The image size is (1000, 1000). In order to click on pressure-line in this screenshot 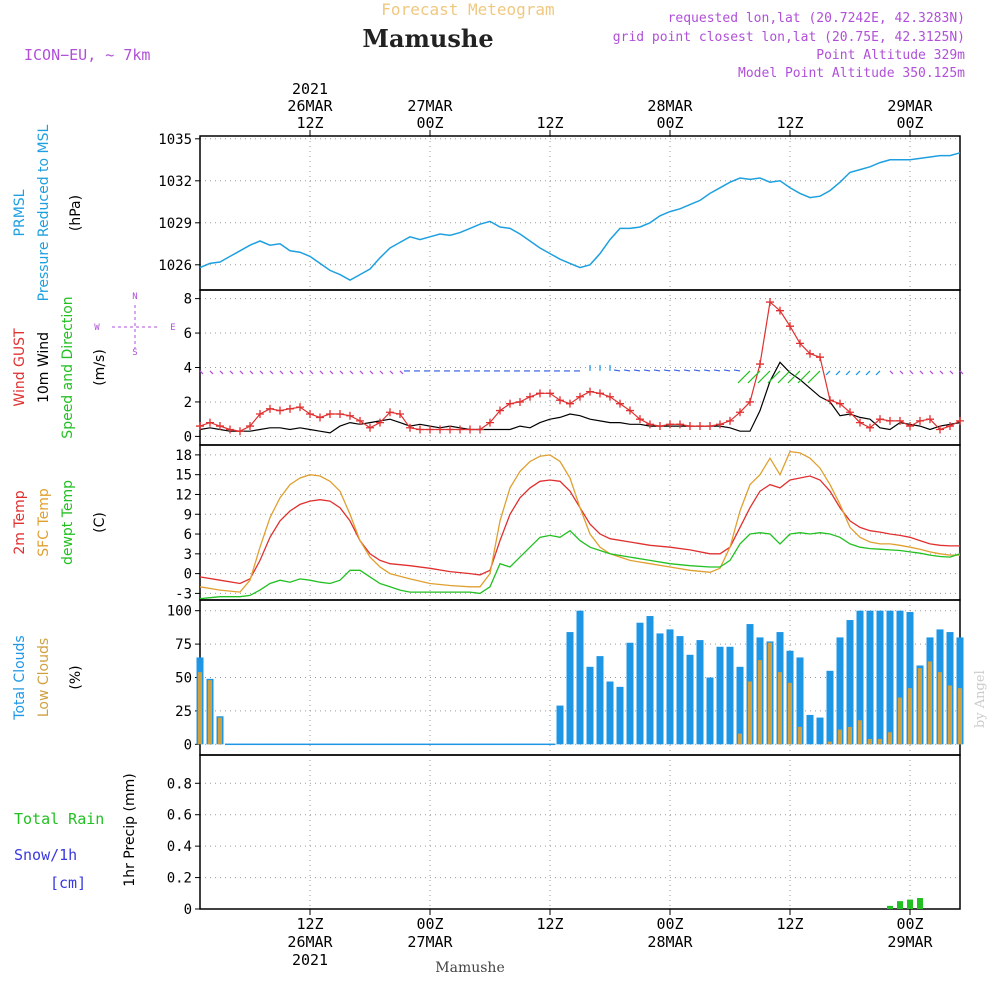, I will do `click(580, 217)`.